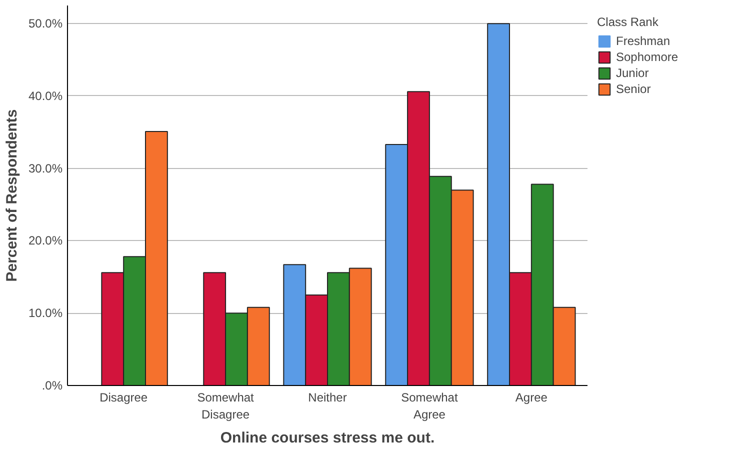  I want to click on y-tick-label: 20.0%, so click(45, 241).